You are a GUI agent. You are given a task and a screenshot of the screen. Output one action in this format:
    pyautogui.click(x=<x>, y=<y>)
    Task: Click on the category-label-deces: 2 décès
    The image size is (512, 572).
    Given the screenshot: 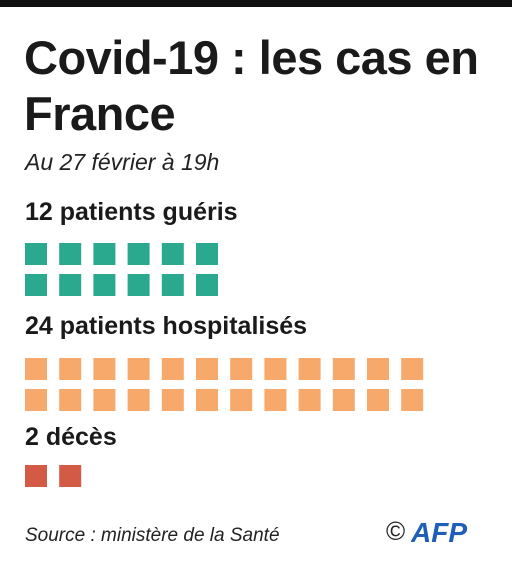 What is the action you would take?
    pyautogui.click(x=71, y=437)
    